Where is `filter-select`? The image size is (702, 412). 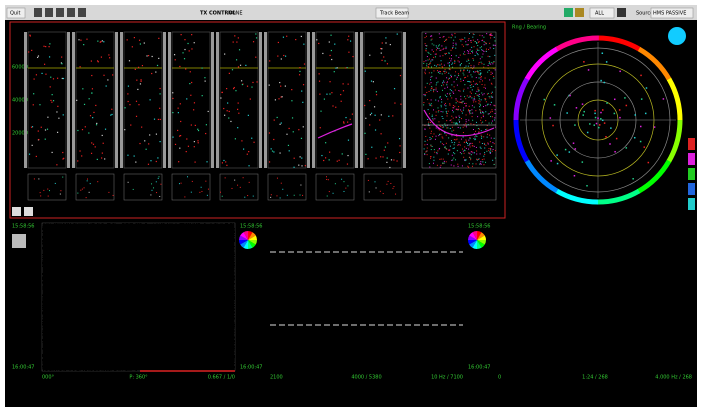 filter-select is located at coordinates (602, 13).